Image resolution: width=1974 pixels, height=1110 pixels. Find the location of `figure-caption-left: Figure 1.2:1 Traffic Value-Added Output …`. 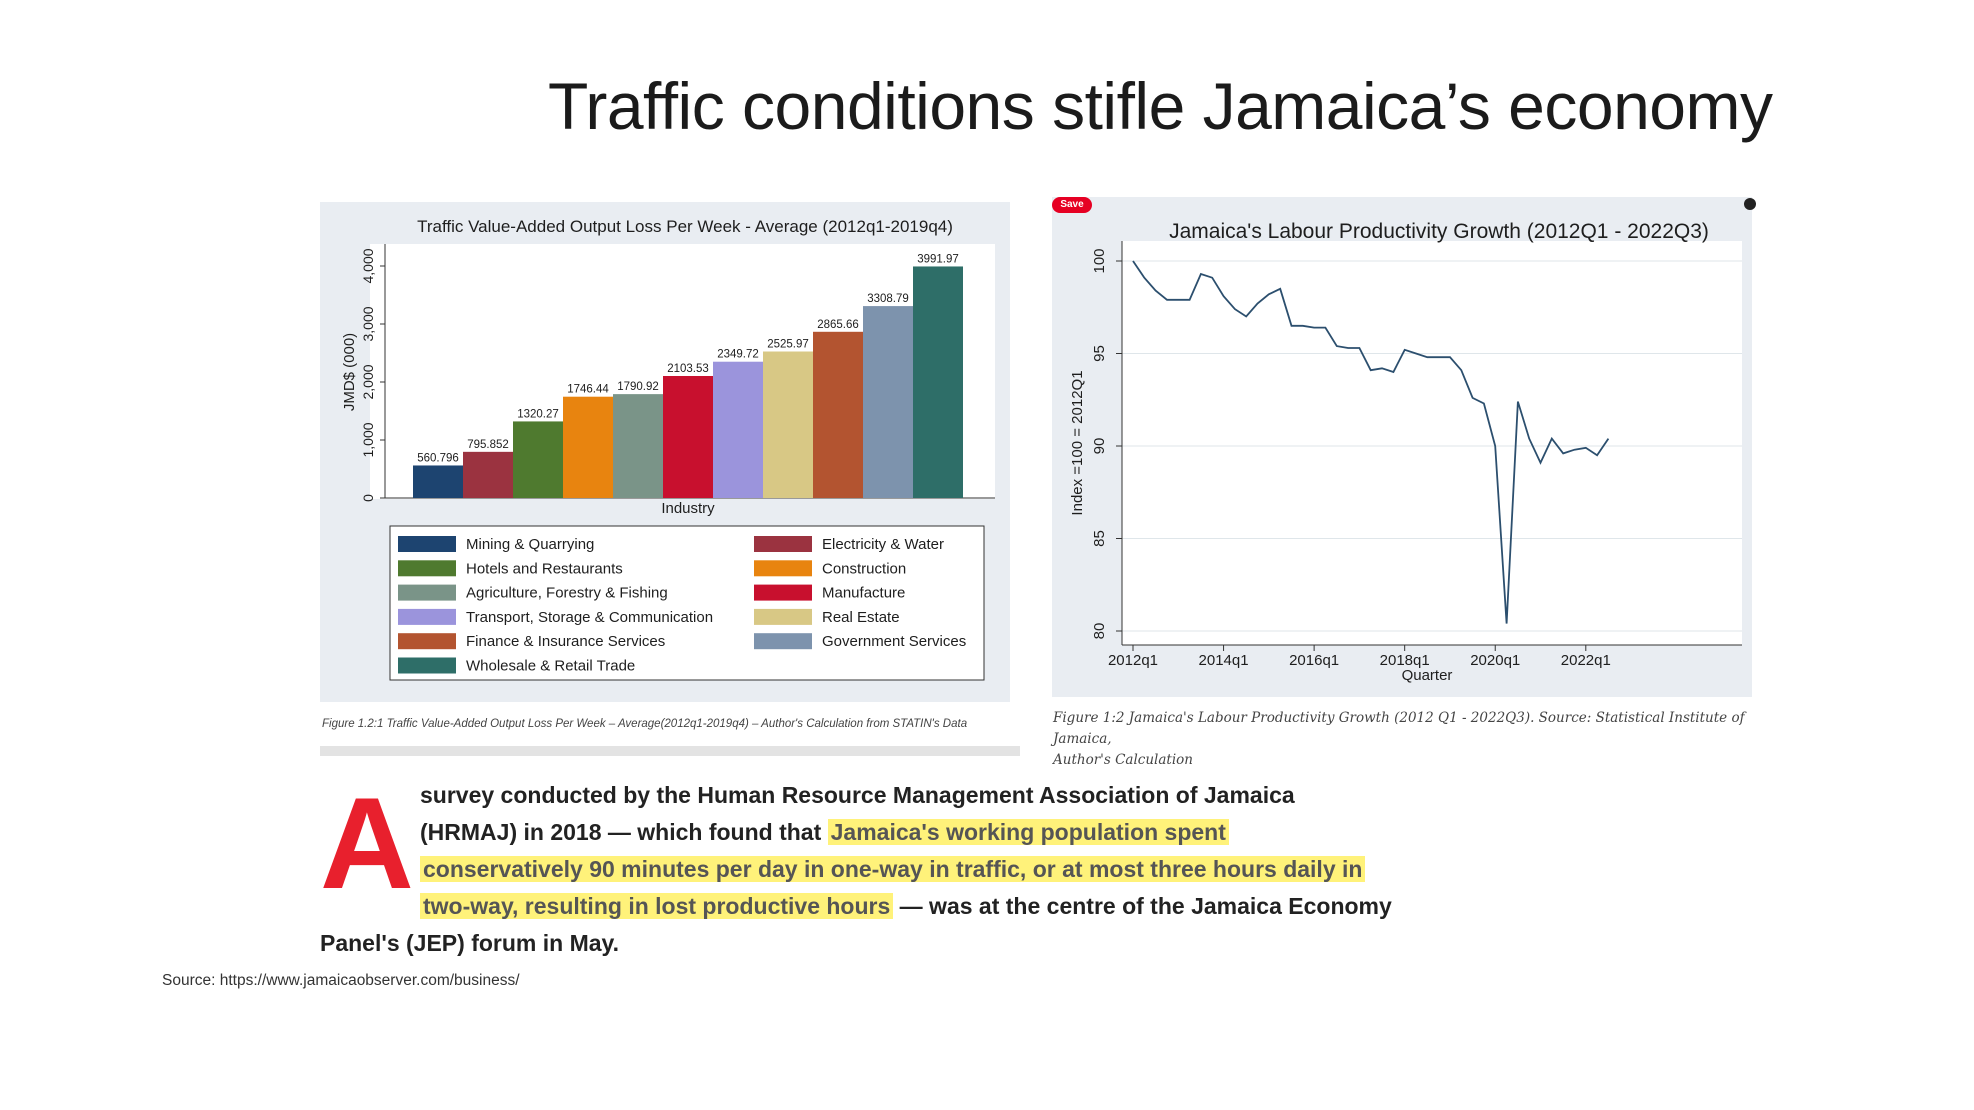

figure-caption-left: Figure 1.2:1 Traffic Value-Added Output … is located at coordinates (645, 724).